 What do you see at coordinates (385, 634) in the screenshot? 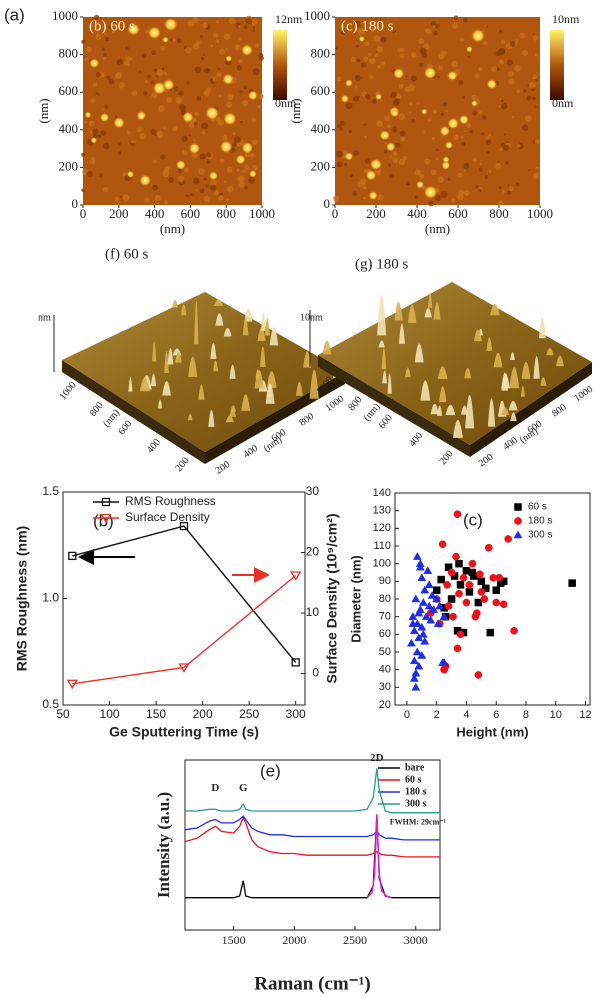
I see `y-tick-label: 60` at bounding box center [385, 634].